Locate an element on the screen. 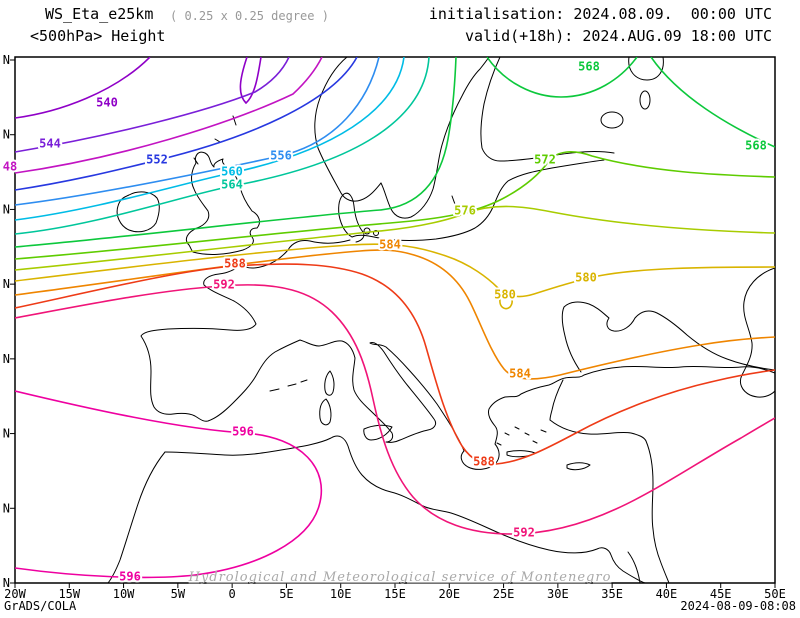 The image size is (800, 618). coastline-baltic-south is located at coordinates (478, 200).